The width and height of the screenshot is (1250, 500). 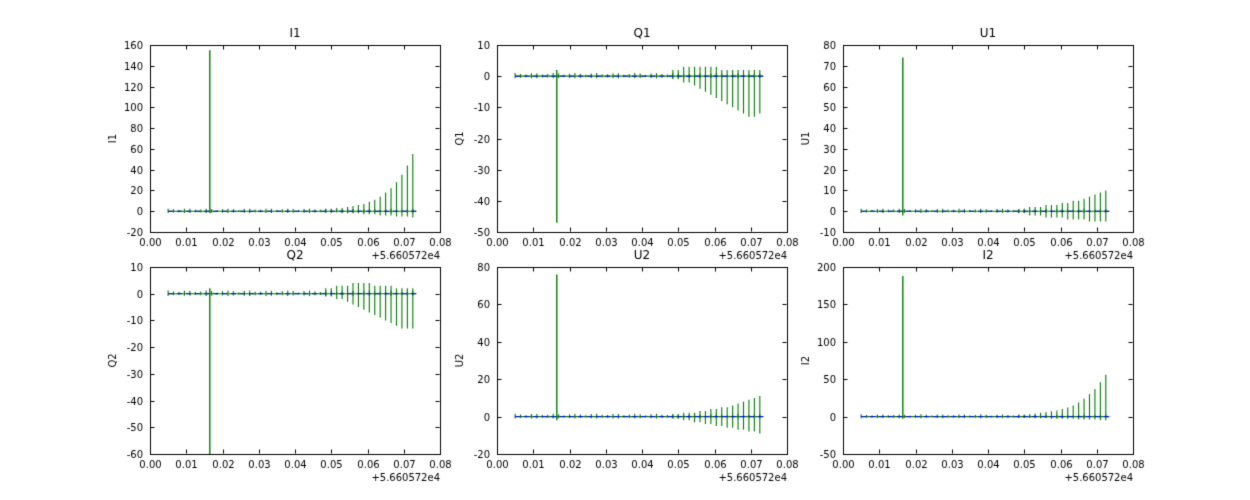 I want to click on chart-canvas-q2, so click(x=278, y=368).